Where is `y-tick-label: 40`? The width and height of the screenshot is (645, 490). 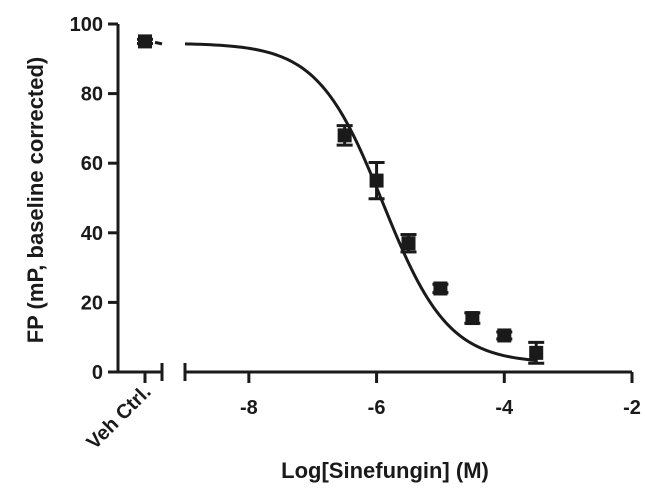 y-tick-label: 40 is located at coordinates (92, 234).